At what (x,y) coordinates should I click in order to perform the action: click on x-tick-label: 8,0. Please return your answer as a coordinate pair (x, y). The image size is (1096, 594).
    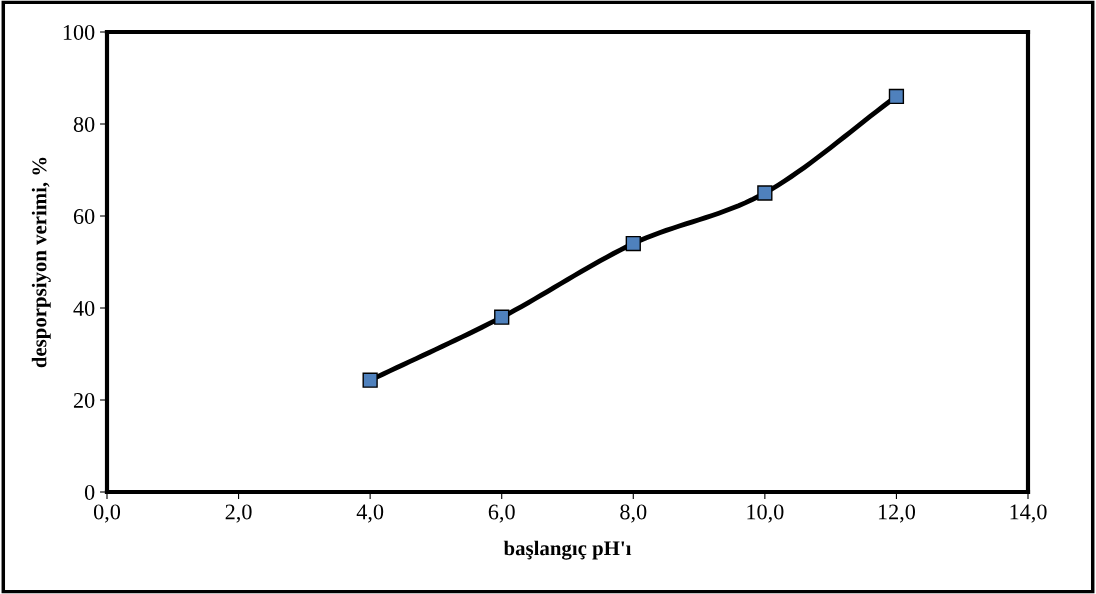
    Looking at the image, I should click on (633, 513).